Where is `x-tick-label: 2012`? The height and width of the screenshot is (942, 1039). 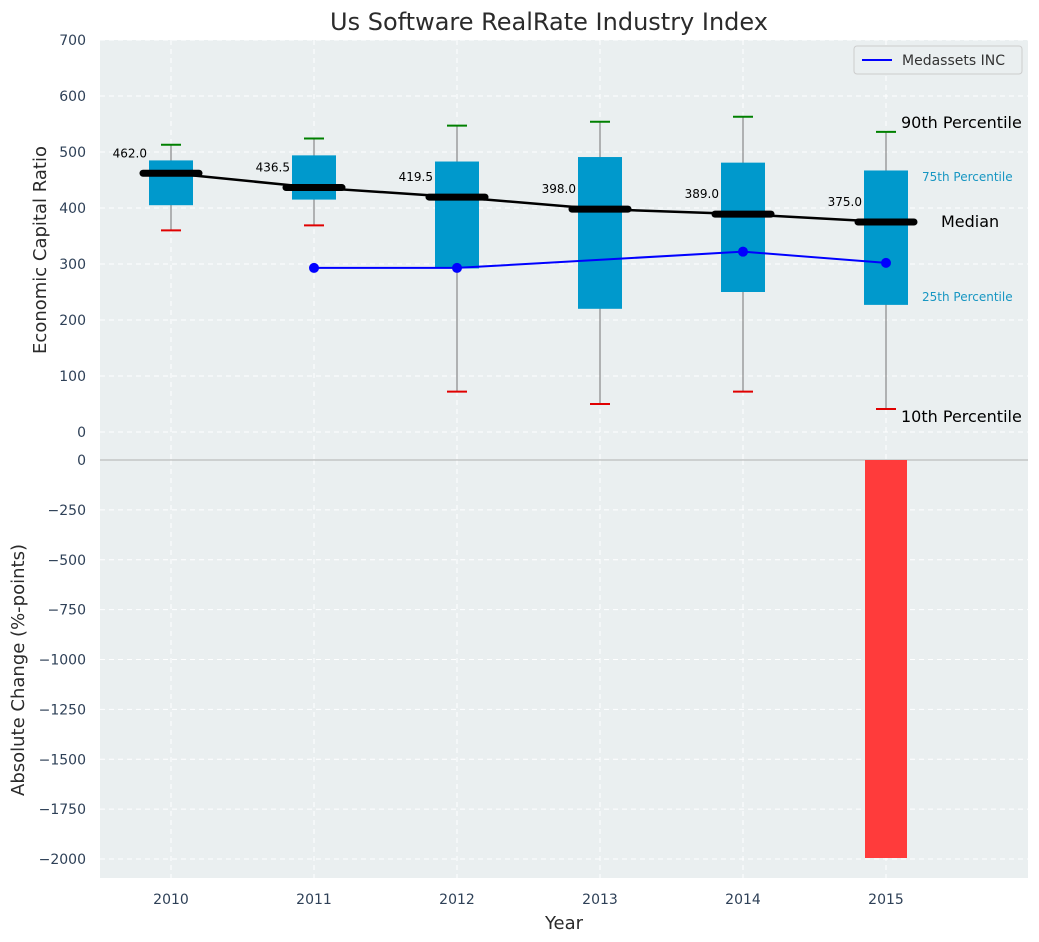
x-tick-label: 2012 is located at coordinates (457, 900).